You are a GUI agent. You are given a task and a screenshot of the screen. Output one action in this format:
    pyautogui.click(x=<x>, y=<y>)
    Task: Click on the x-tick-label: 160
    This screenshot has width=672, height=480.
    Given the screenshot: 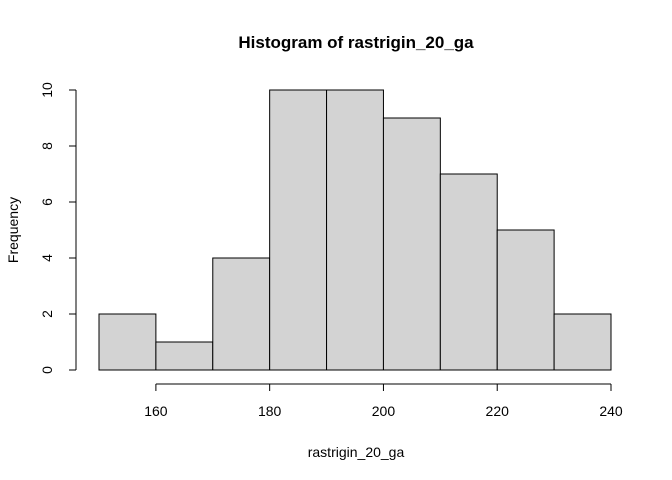 What is the action you would take?
    pyautogui.click(x=156, y=411)
    